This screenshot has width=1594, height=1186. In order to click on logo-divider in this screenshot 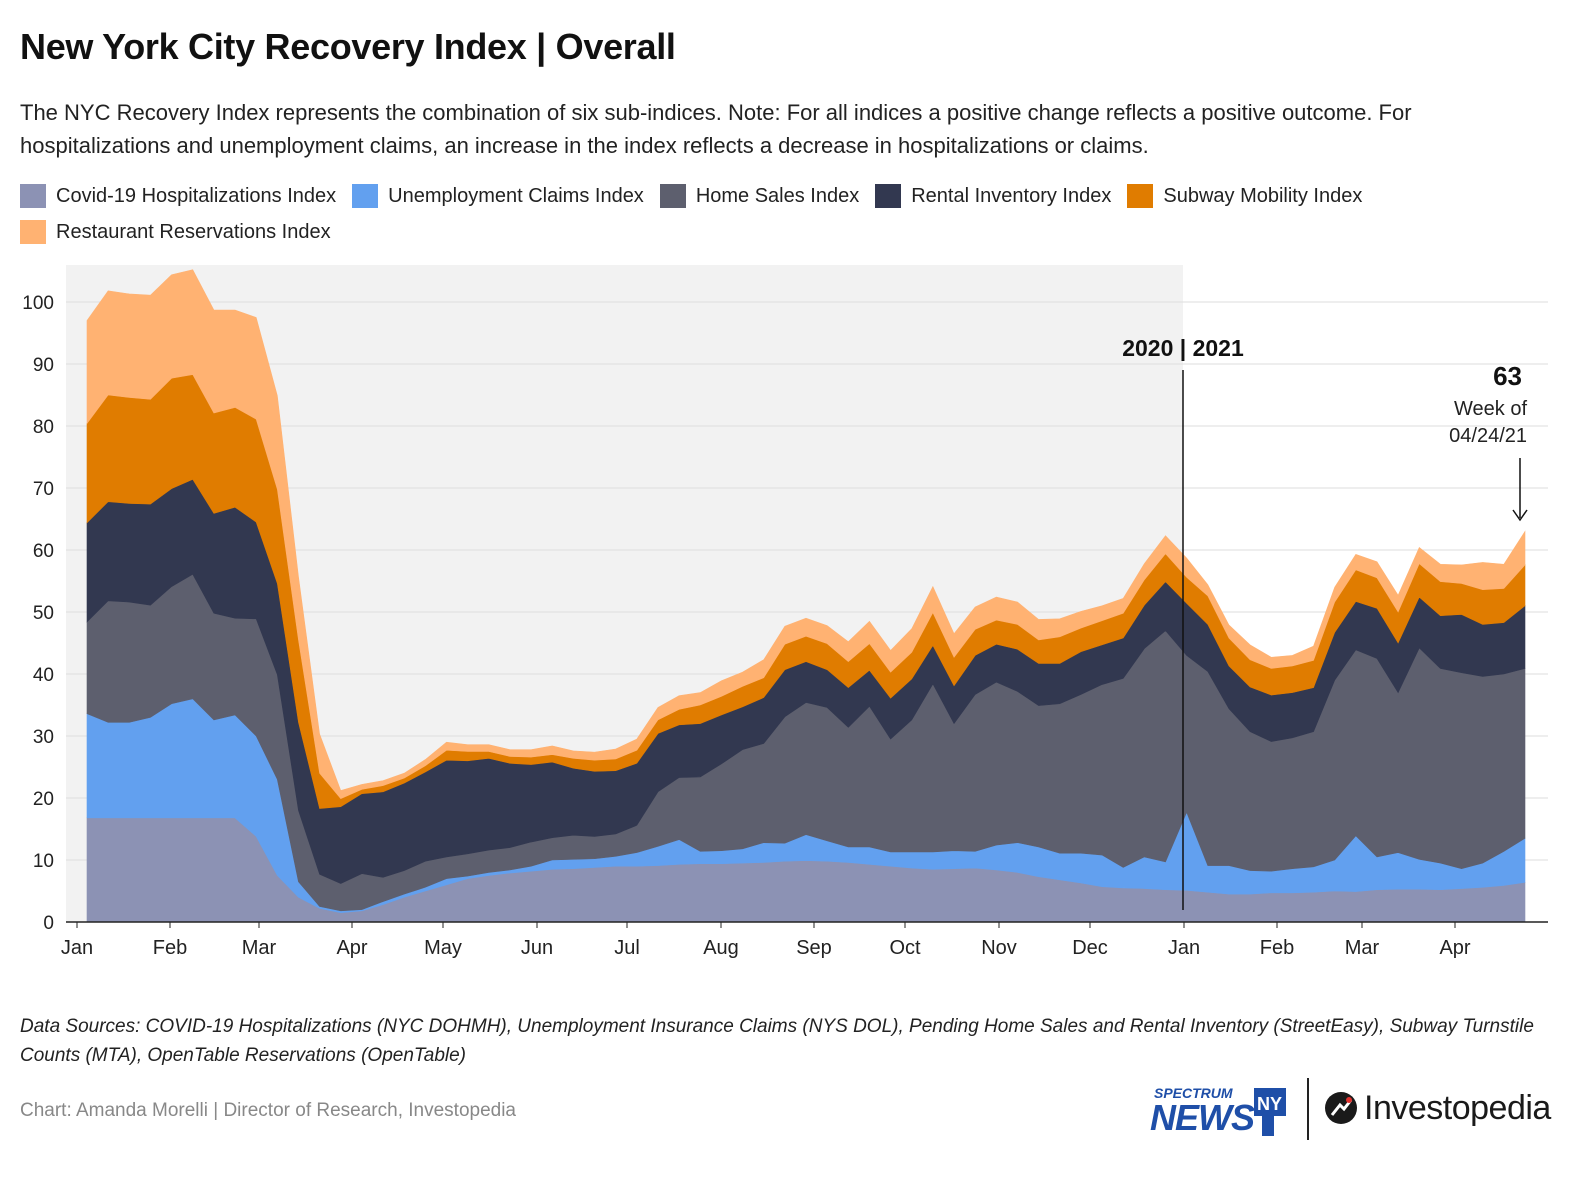, I will do `click(1308, 1109)`.